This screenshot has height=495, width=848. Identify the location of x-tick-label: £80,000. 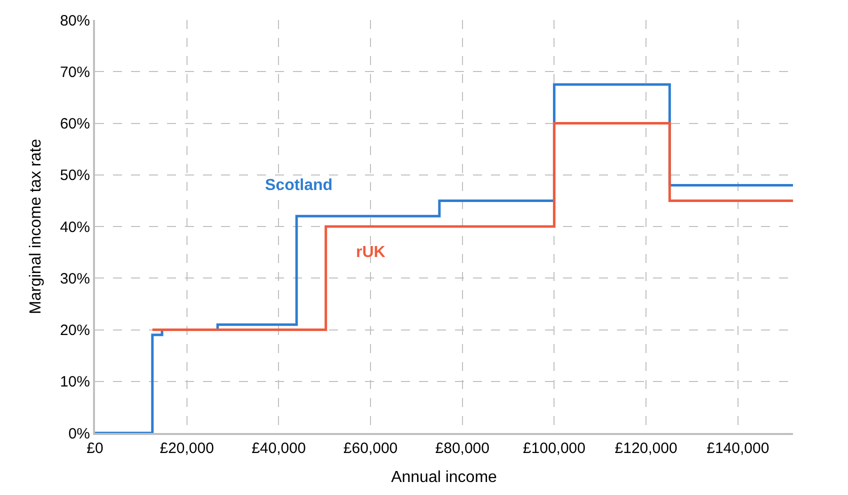
(462, 448).